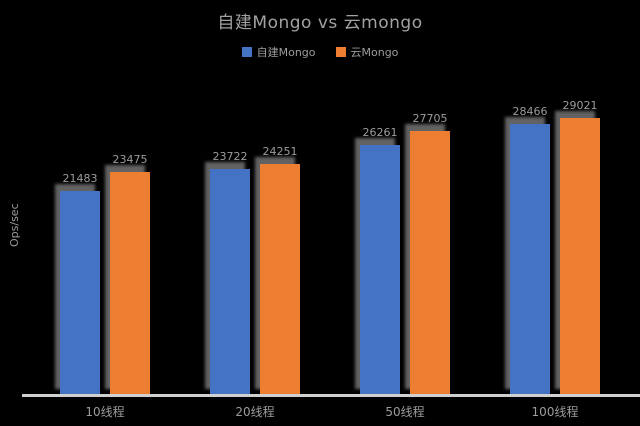 This screenshot has width=640, height=426. Describe the element at coordinates (430, 118) in the screenshot. I see `bar-value-label-s1-c2: 27705` at that location.